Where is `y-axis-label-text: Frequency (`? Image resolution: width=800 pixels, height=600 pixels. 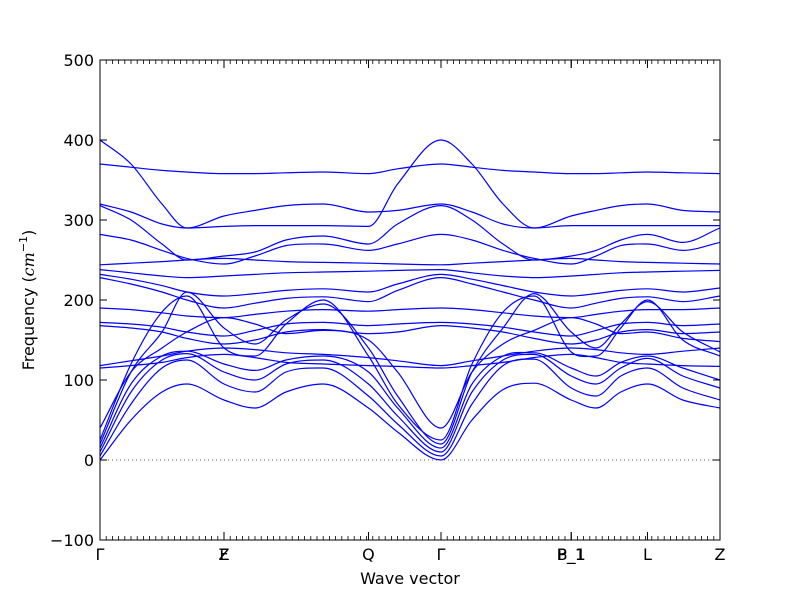
y-axis-label-text: Frequency ( is located at coordinates (28, 323).